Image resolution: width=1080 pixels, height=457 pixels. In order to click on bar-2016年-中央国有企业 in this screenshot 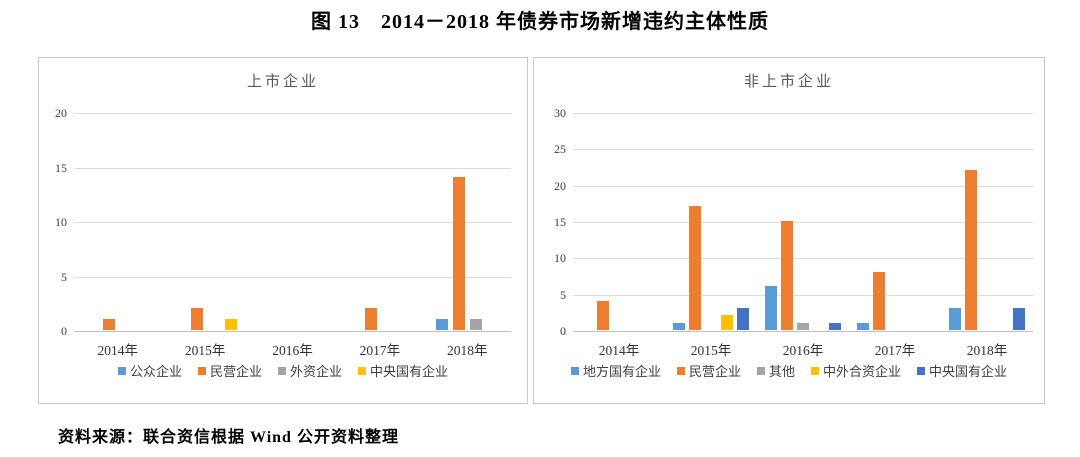, I will do `click(835, 326)`.